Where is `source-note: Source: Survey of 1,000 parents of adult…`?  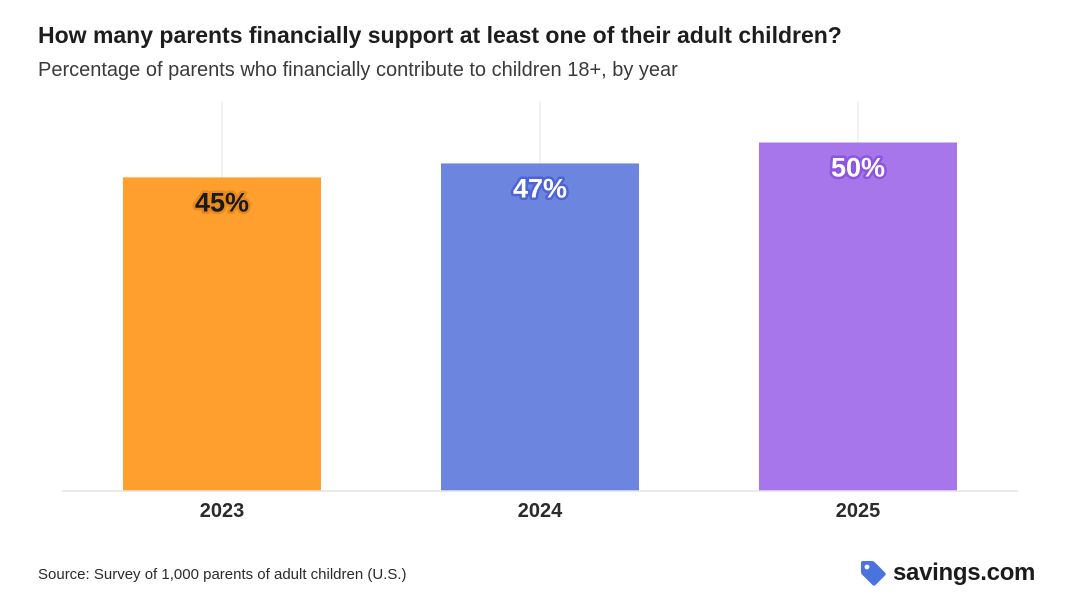
source-note: Source: Survey of 1,000 parents of adult… is located at coordinates (222, 574).